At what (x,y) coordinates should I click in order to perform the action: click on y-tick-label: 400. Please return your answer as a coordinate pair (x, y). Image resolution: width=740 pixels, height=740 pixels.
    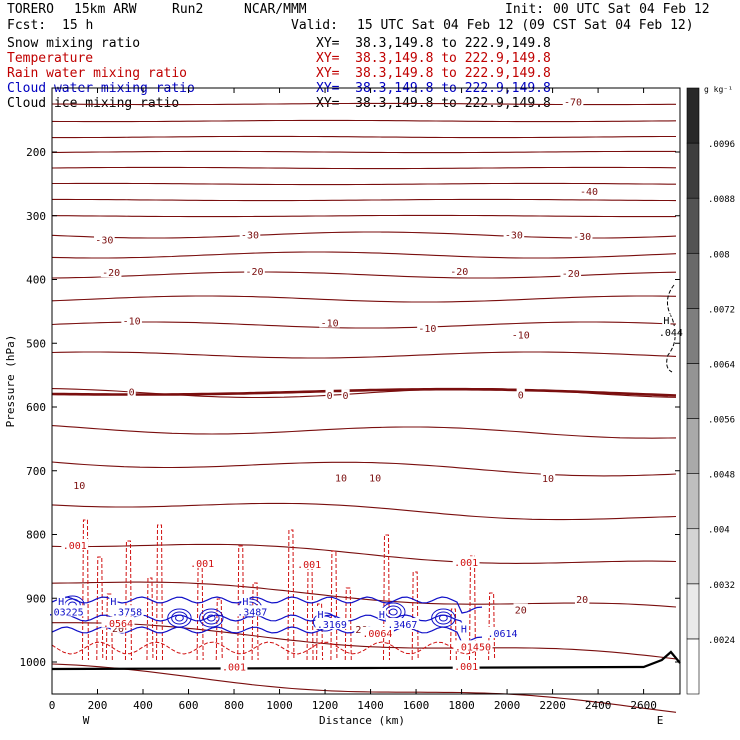
    Looking at the image, I should click on (36, 280).